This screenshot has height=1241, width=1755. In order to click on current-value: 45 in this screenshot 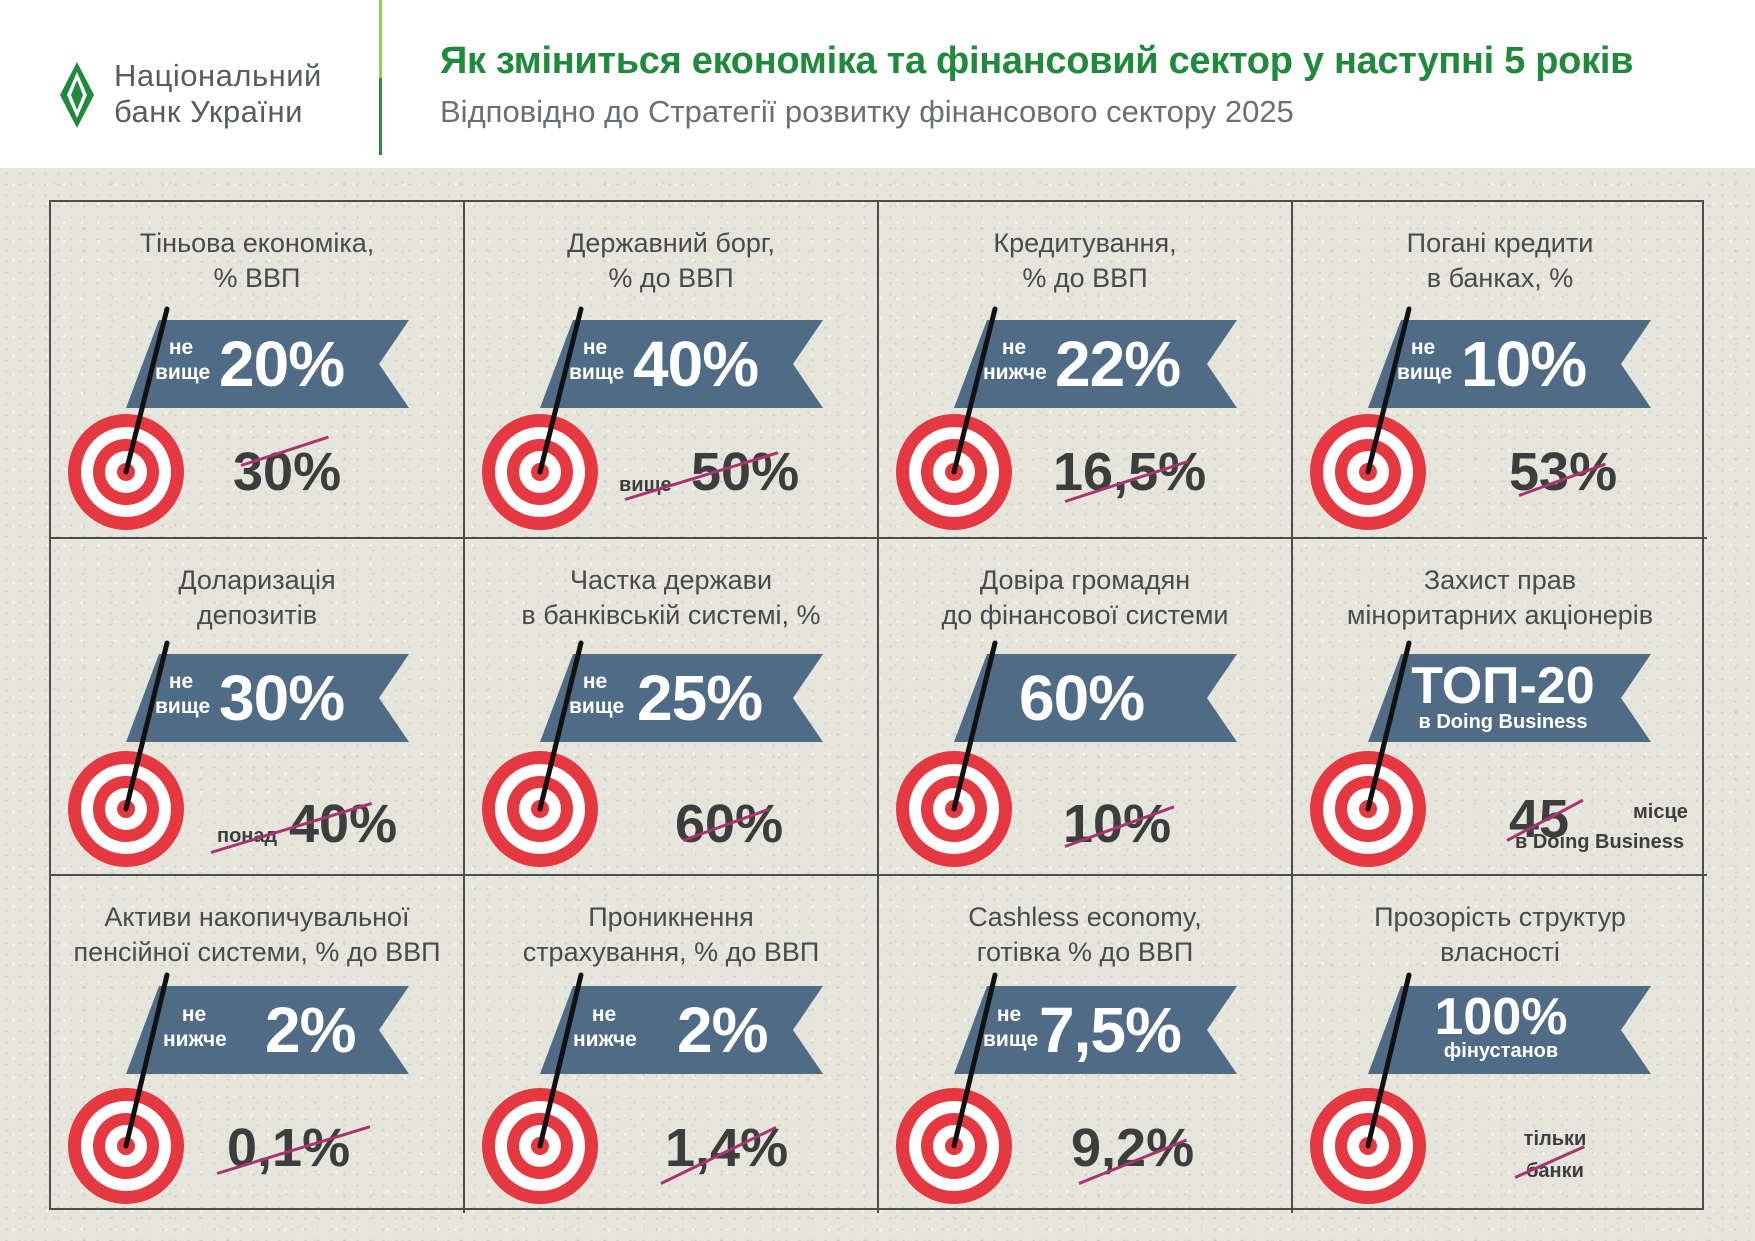, I will do `click(1539, 819)`.